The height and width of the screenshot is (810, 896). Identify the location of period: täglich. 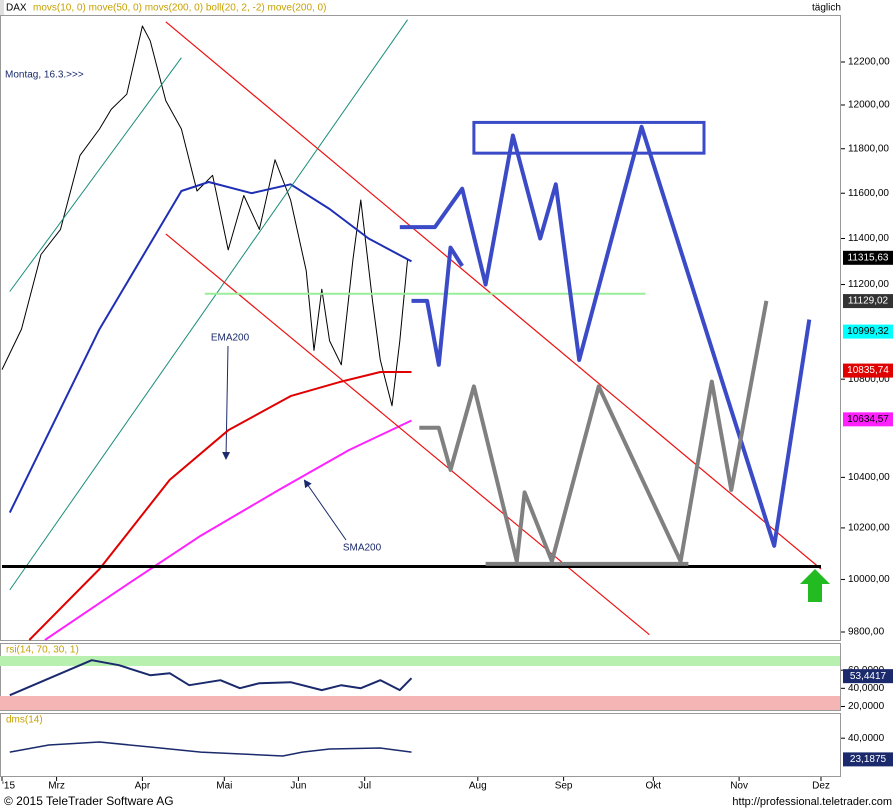
(826, 8).